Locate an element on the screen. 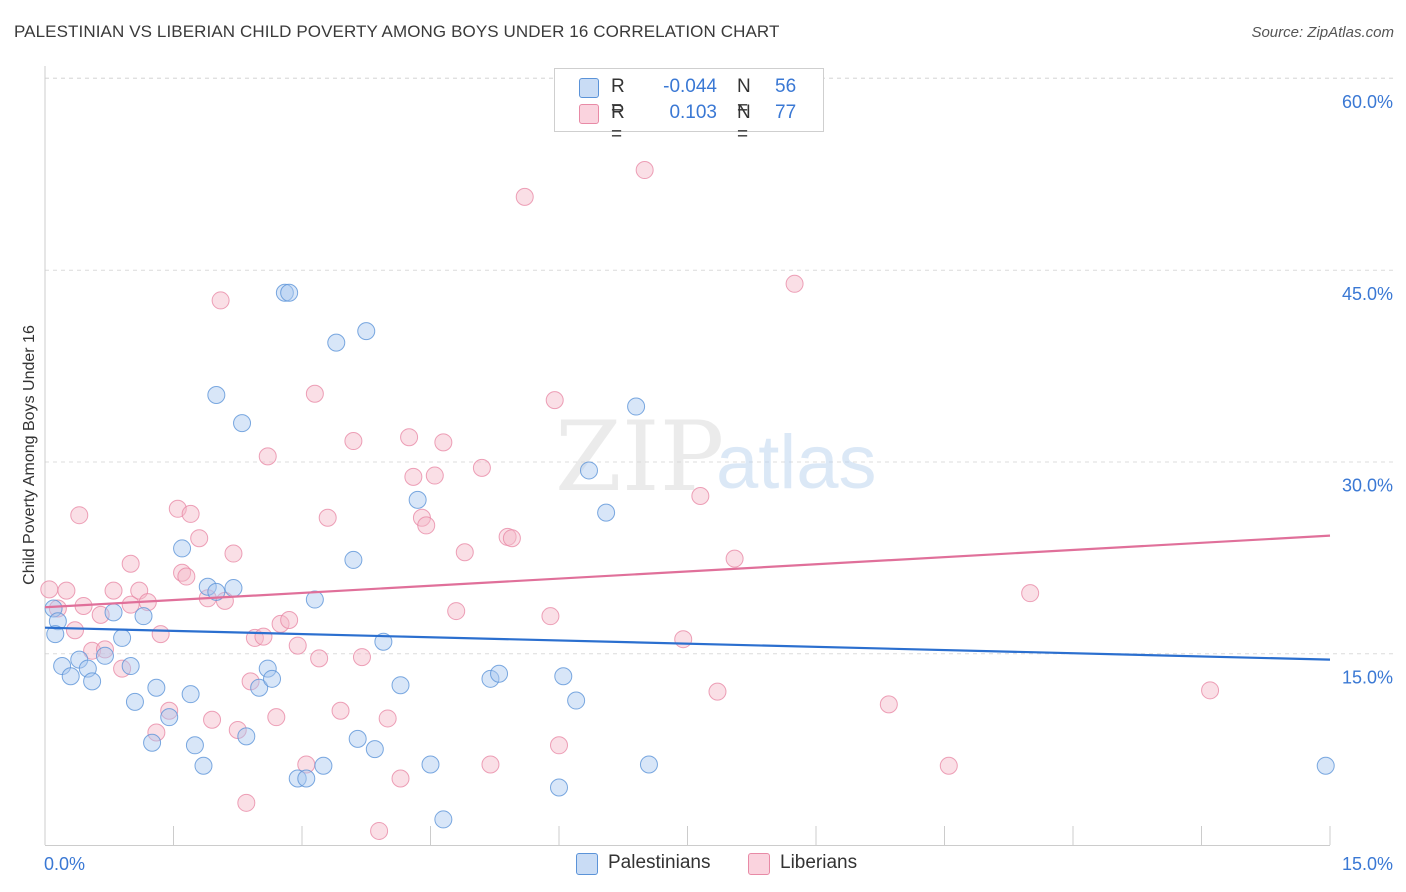  liberians-swatch is located at coordinates (589, 114).